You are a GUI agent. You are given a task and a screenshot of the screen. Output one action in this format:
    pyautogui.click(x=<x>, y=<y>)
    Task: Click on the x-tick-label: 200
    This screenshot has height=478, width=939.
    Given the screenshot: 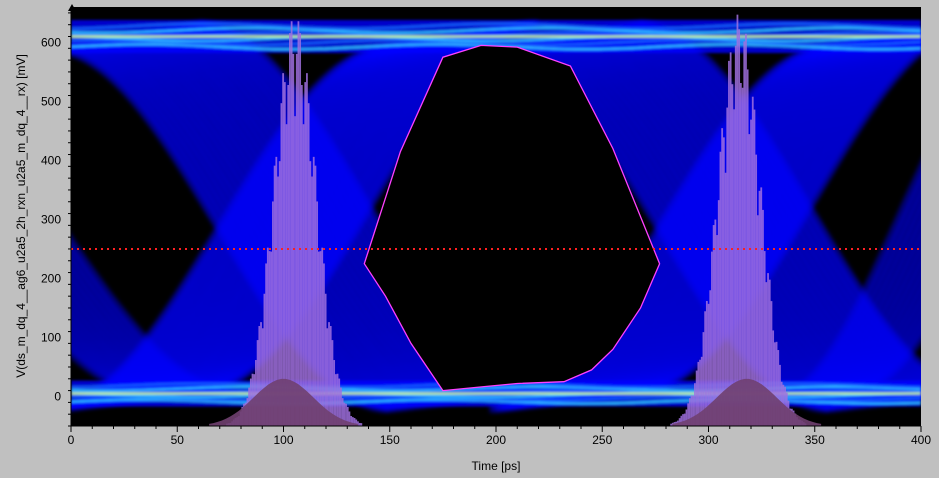 What is the action you would take?
    pyautogui.click(x=496, y=440)
    